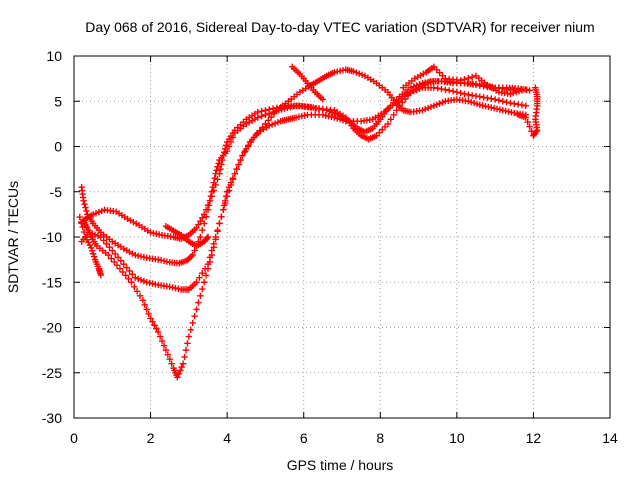 This screenshot has width=640, height=485. Describe the element at coordinates (151, 438) in the screenshot. I see `x-tick-label: 2` at that location.